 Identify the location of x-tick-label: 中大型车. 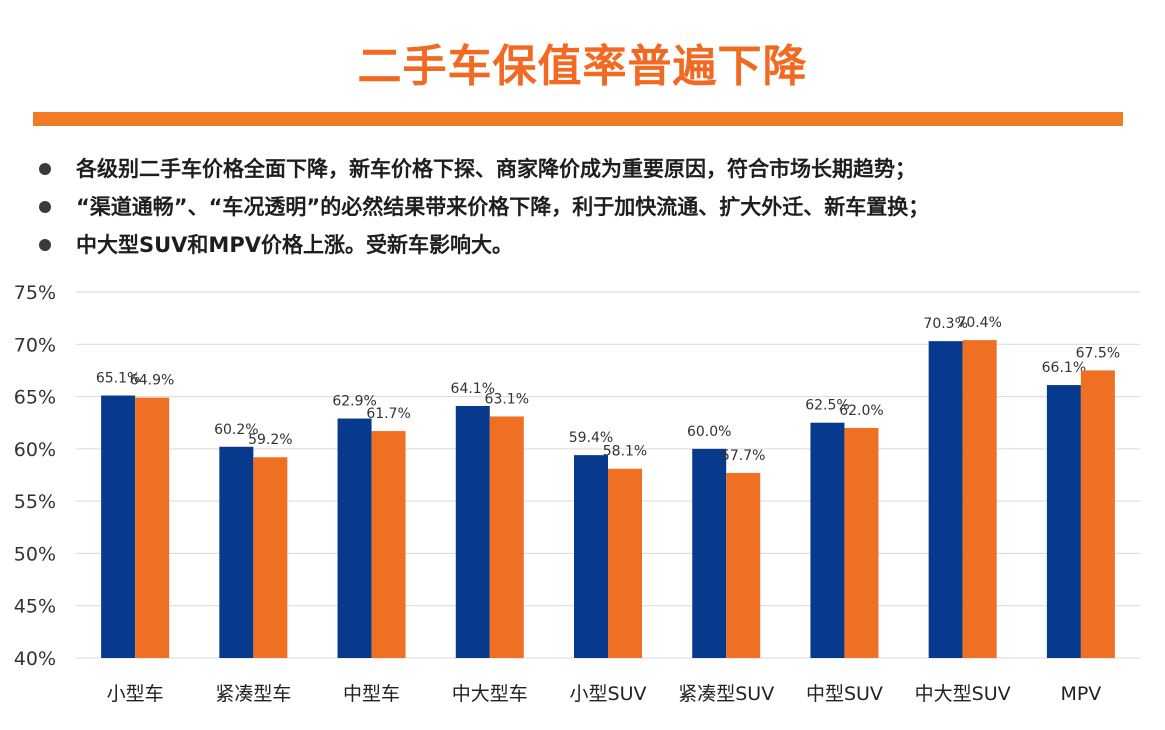
(490, 694).